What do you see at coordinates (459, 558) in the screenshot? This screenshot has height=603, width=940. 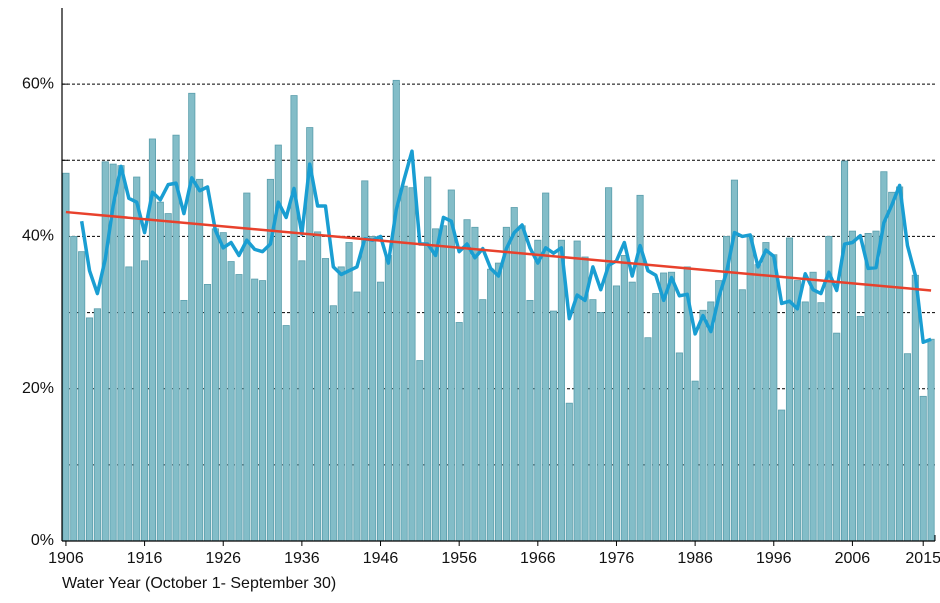 I see `x-tick-label: 1956` at bounding box center [459, 558].